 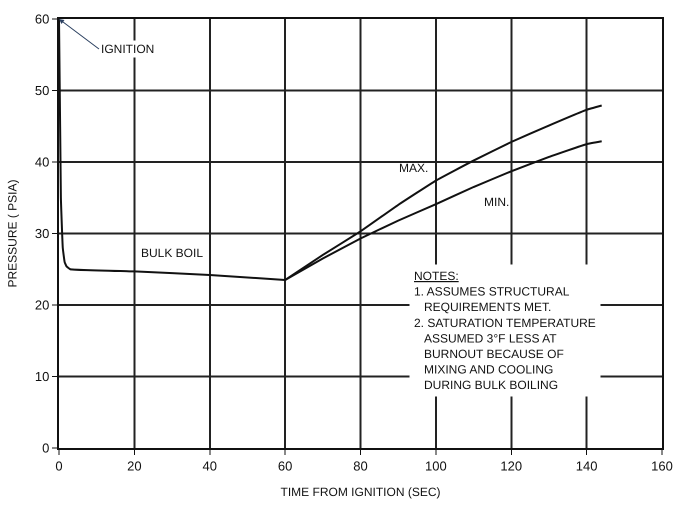 I want to click on y-tick-label: 40, so click(x=42, y=162).